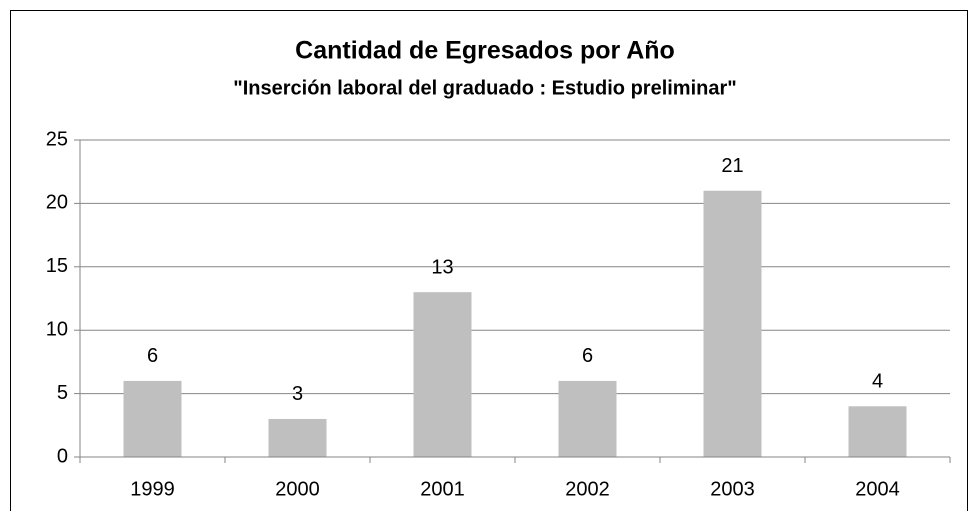 The image size is (970, 511). Describe the element at coordinates (152, 489) in the screenshot. I see `x-tick-label: 1999` at that location.